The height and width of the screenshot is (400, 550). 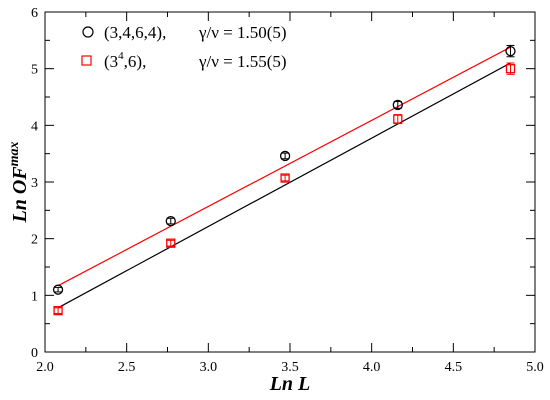 What do you see at coordinates (34, 13) in the screenshot?
I see `y-tick-label: 6` at bounding box center [34, 13].